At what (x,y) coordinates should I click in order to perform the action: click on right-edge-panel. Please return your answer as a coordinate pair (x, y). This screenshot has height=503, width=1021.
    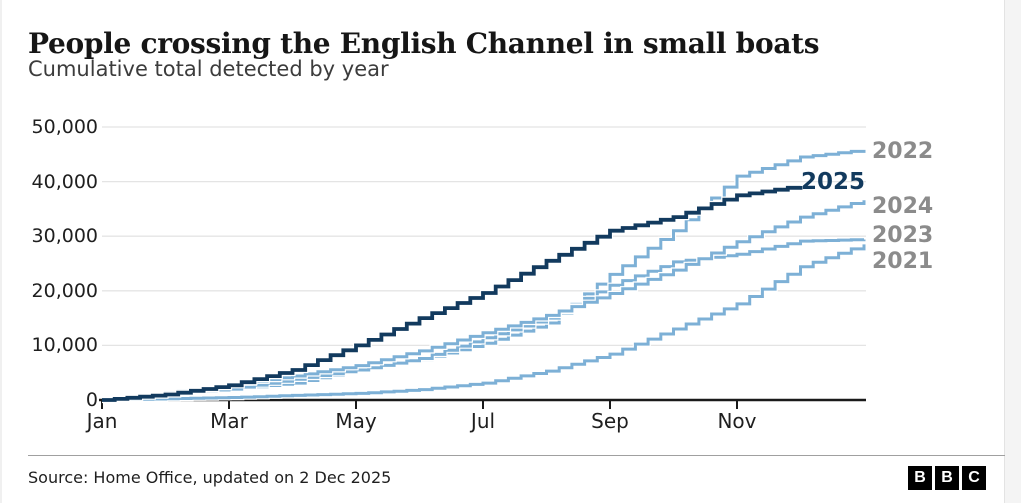
    Looking at the image, I should click on (1012, 251).